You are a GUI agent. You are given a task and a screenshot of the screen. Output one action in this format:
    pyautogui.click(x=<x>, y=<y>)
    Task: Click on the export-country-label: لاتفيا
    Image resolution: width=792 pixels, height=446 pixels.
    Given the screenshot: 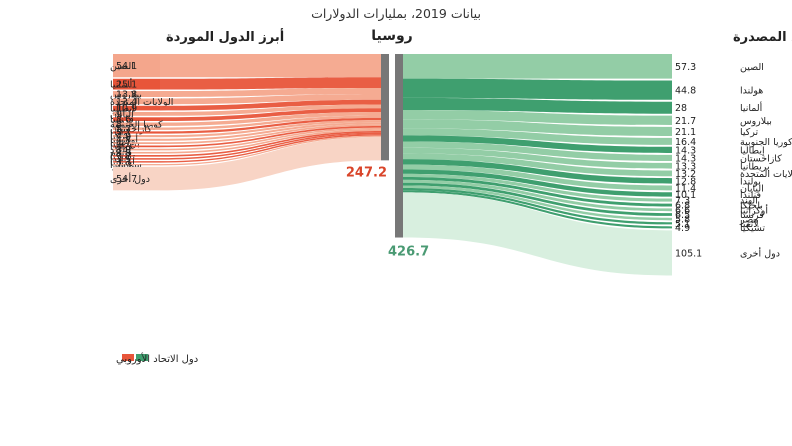 What is the action you would take?
    pyautogui.click(x=749, y=224)
    